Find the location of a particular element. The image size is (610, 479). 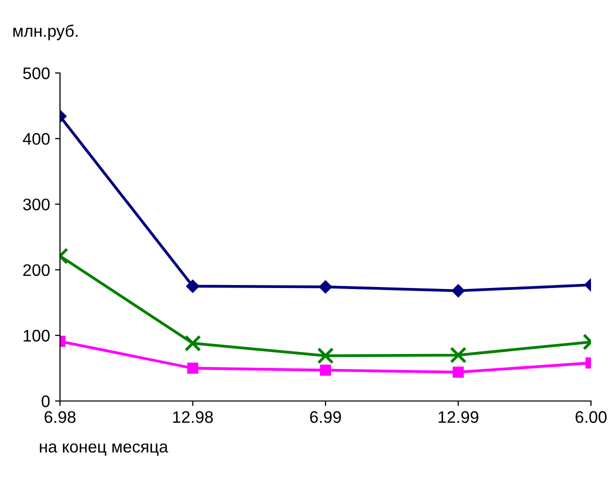

y-axis-title: млн.руб. is located at coordinates (45, 32).